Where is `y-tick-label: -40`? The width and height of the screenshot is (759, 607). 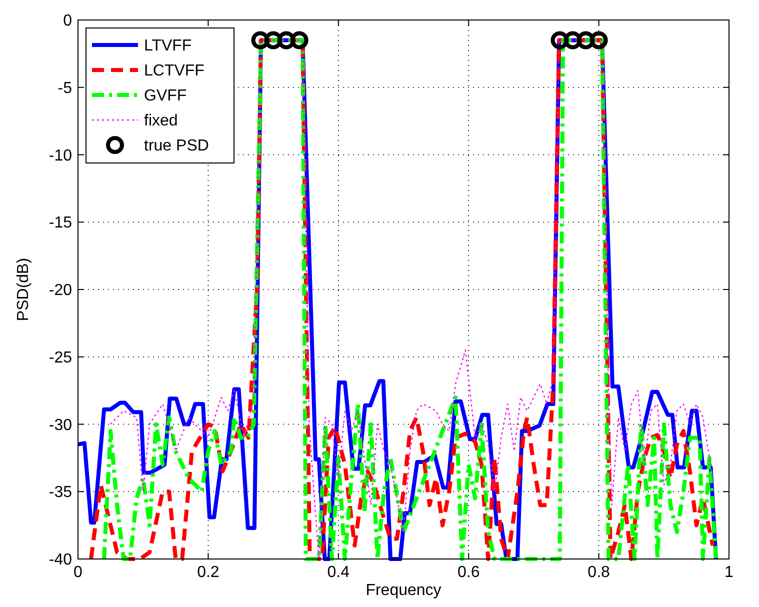
y-tick-label: -40 is located at coordinates (60, 560).